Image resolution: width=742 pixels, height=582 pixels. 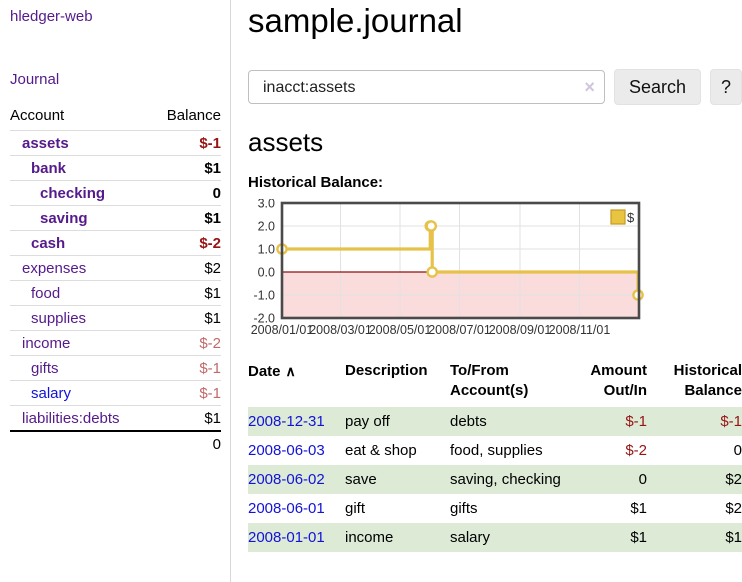 What do you see at coordinates (505, 479) in the screenshot?
I see `transaction-accounts: saving, checking` at bounding box center [505, 479].